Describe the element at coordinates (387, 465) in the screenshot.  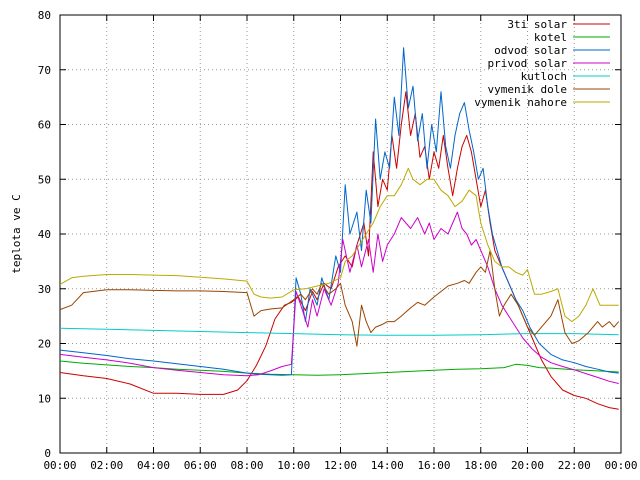
I see `x-tick-label: 14:00` at that location.